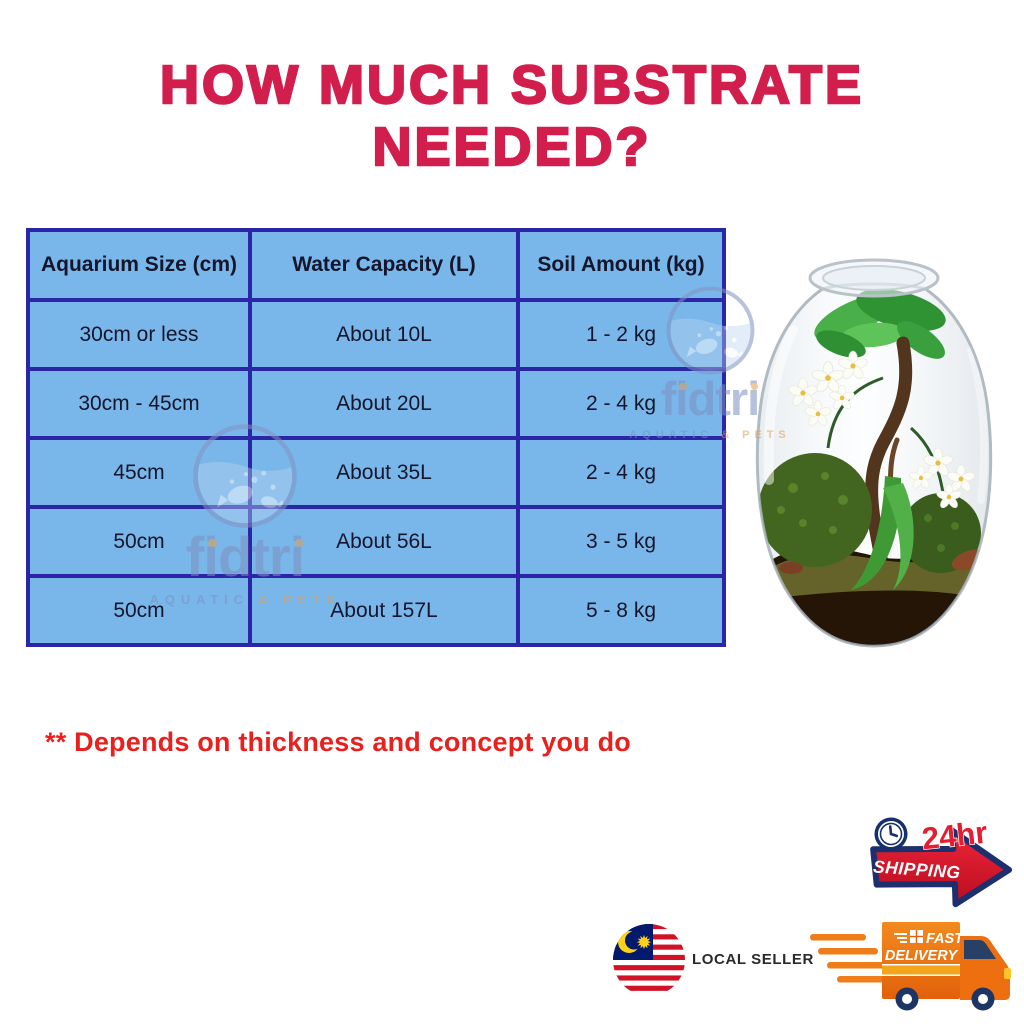  Describe the element at coordinates (753, 959) in the screenshot. I see `local-seller-label: LOCAL SELLER` at that location.